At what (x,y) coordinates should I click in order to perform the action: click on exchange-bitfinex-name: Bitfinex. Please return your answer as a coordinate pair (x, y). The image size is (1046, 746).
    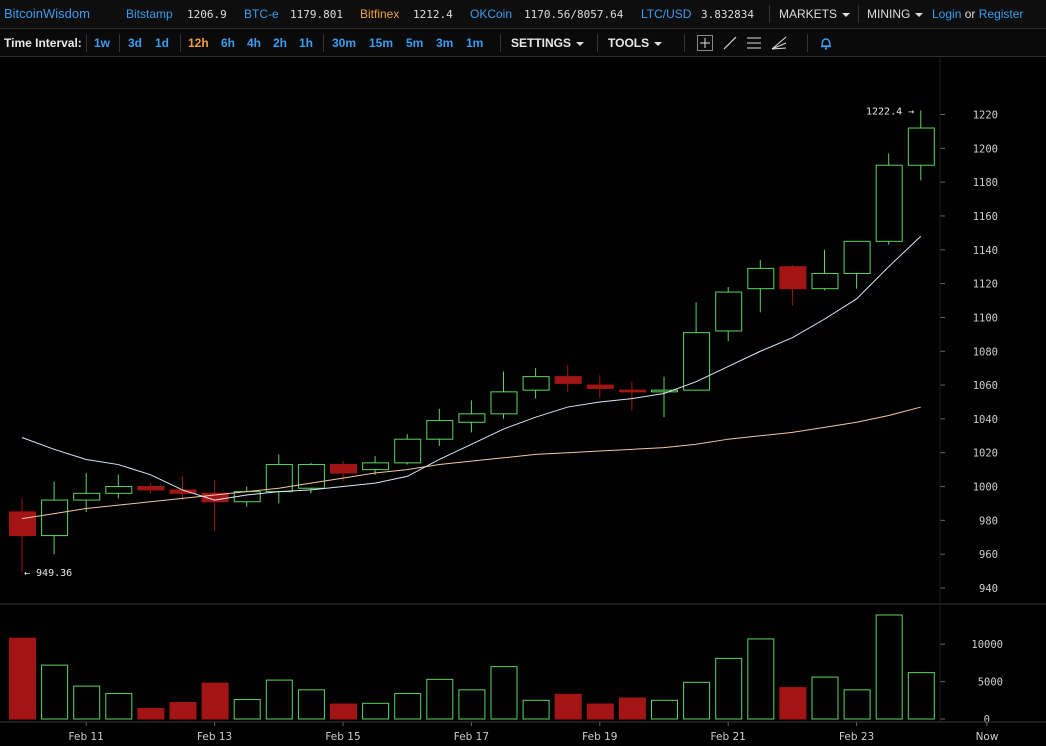
    Looking at the image, I should click on (380, 14).